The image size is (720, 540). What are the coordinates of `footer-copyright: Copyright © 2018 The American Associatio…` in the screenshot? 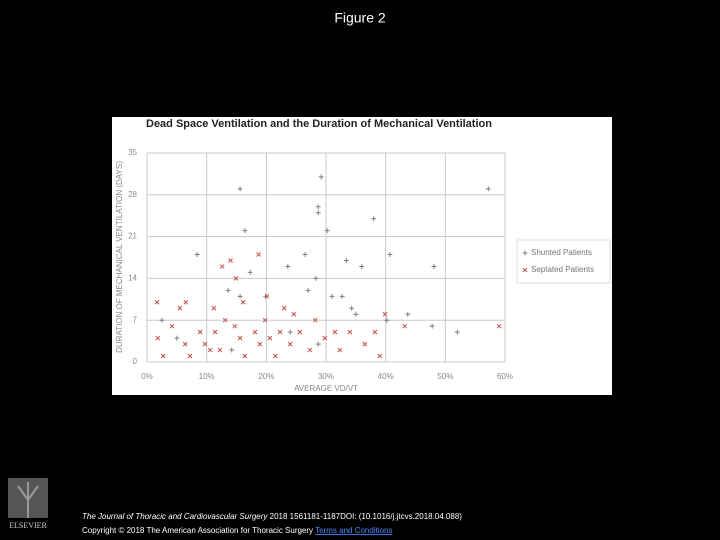 It's located at (237, 530).